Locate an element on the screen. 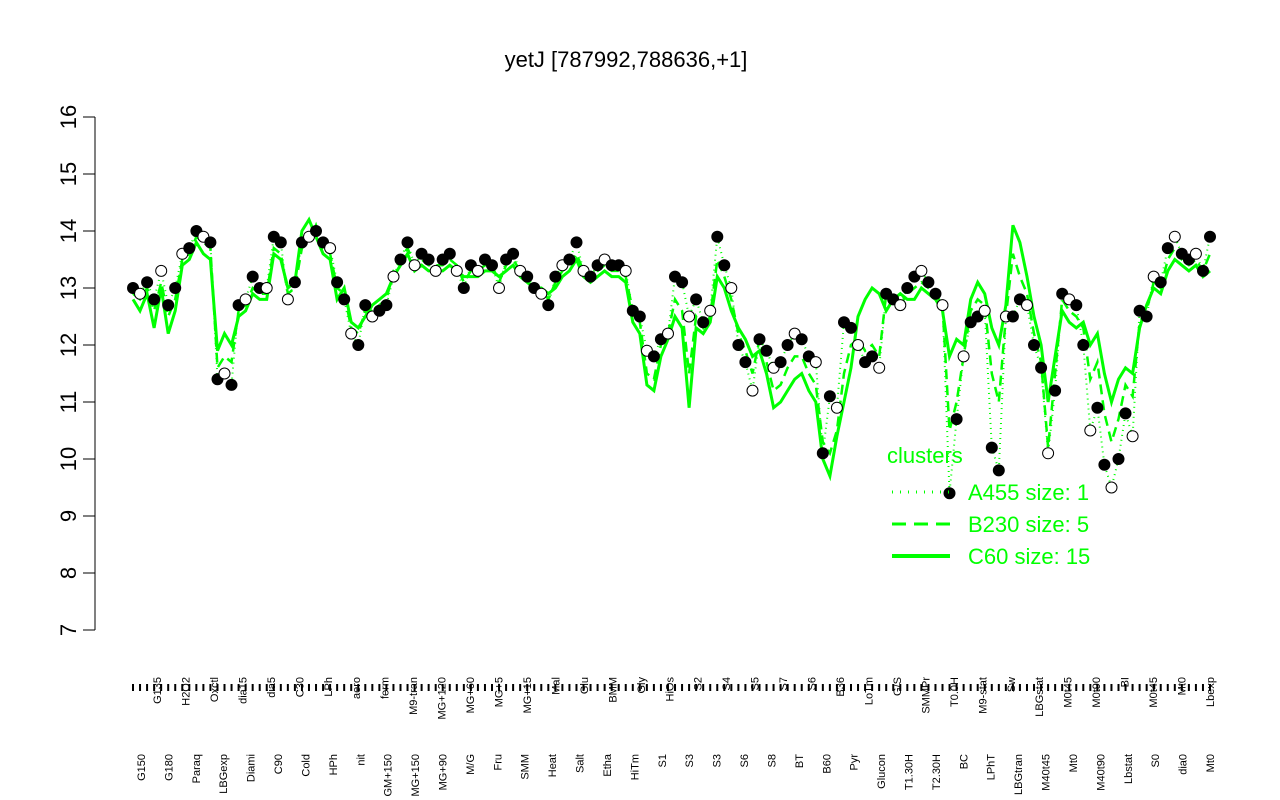  y-tick-label: 11 is located at coordinates (68, 402).